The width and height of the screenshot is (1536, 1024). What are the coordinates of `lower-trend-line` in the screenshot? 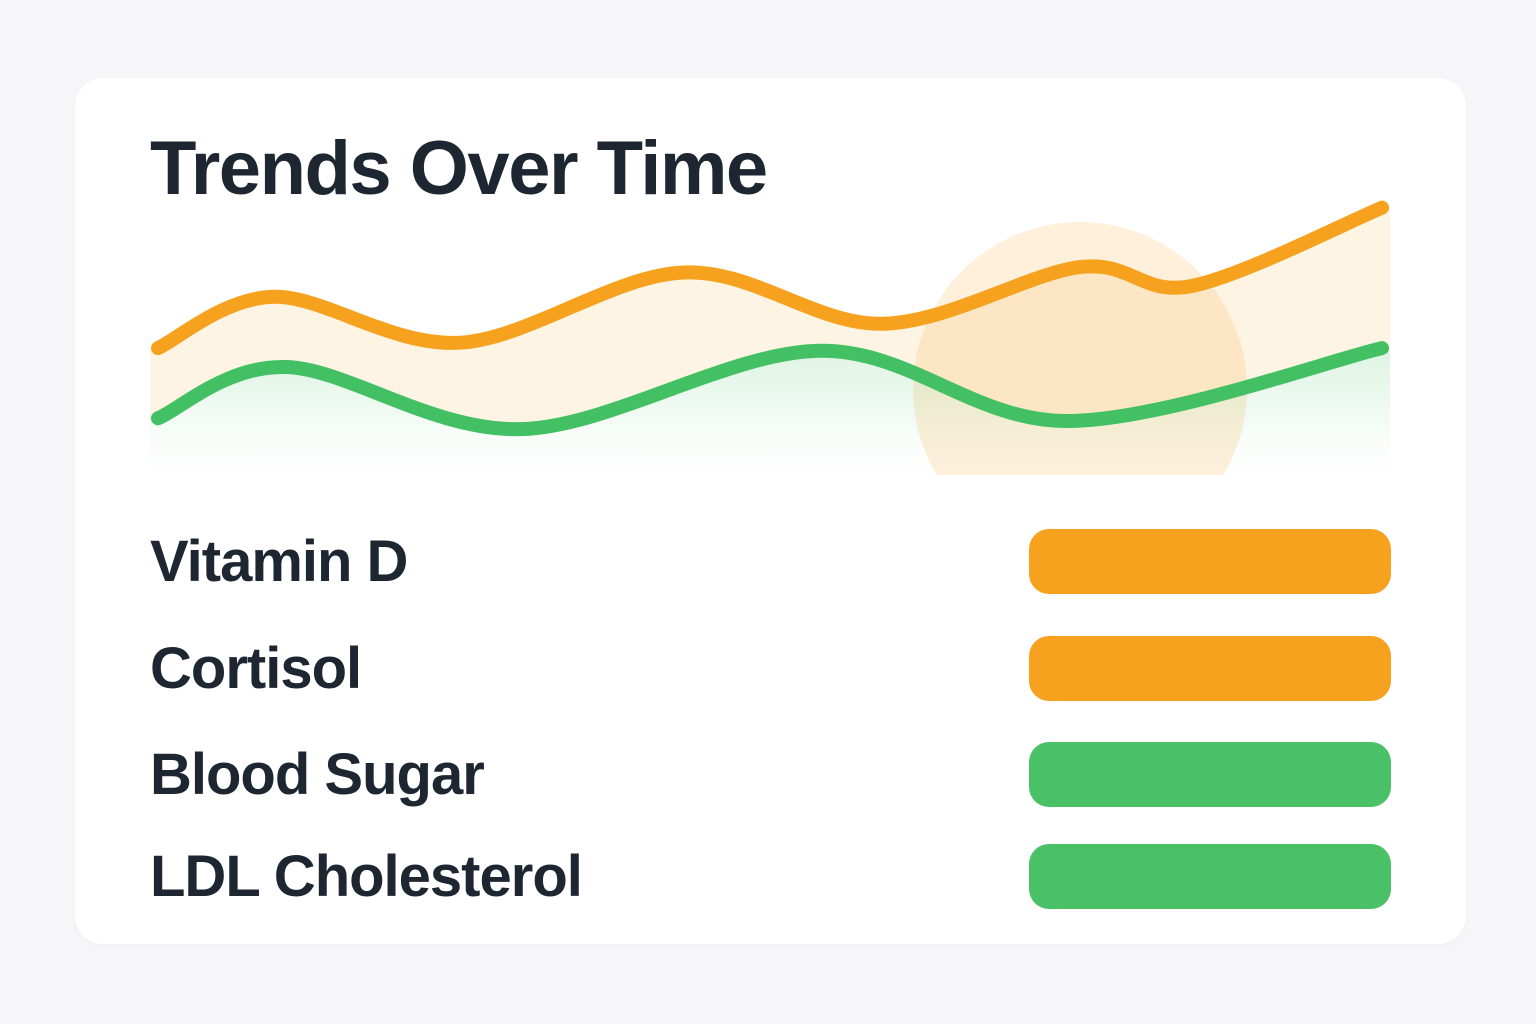 It's located at (770, 389).